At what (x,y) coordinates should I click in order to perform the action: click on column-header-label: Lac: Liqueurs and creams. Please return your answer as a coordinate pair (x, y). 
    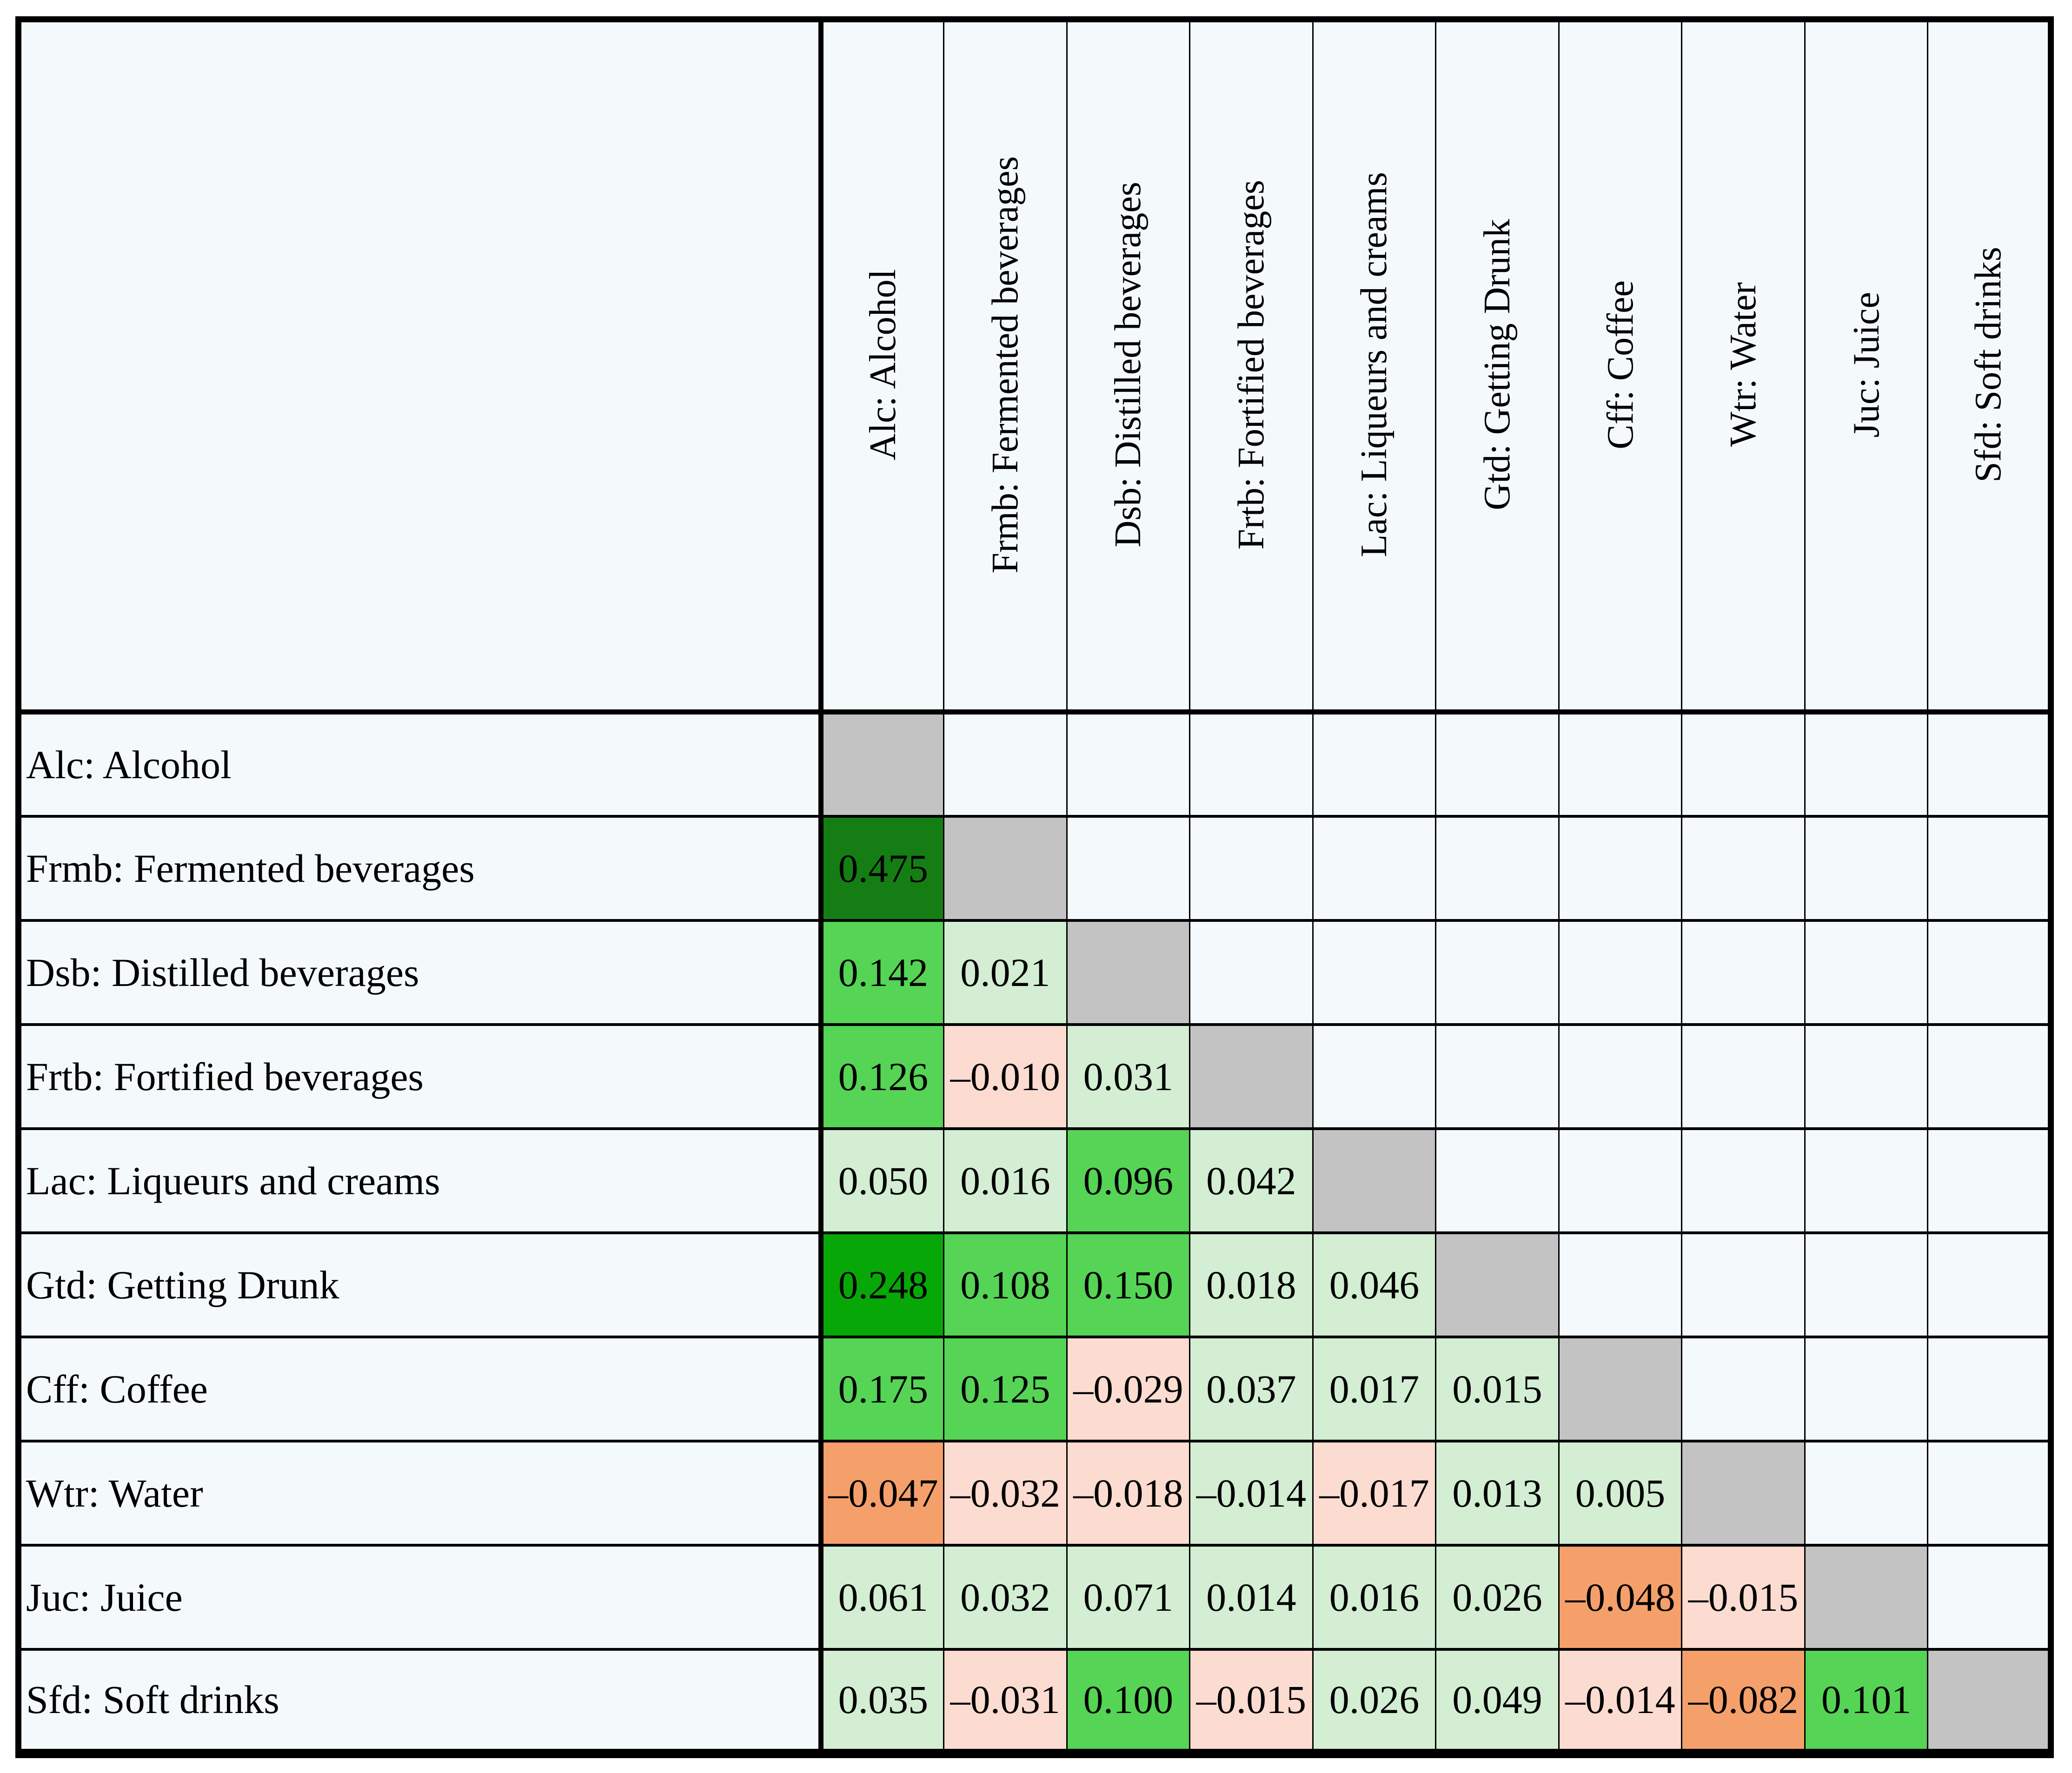
    Looking at the image, I should click on (1374, 364).